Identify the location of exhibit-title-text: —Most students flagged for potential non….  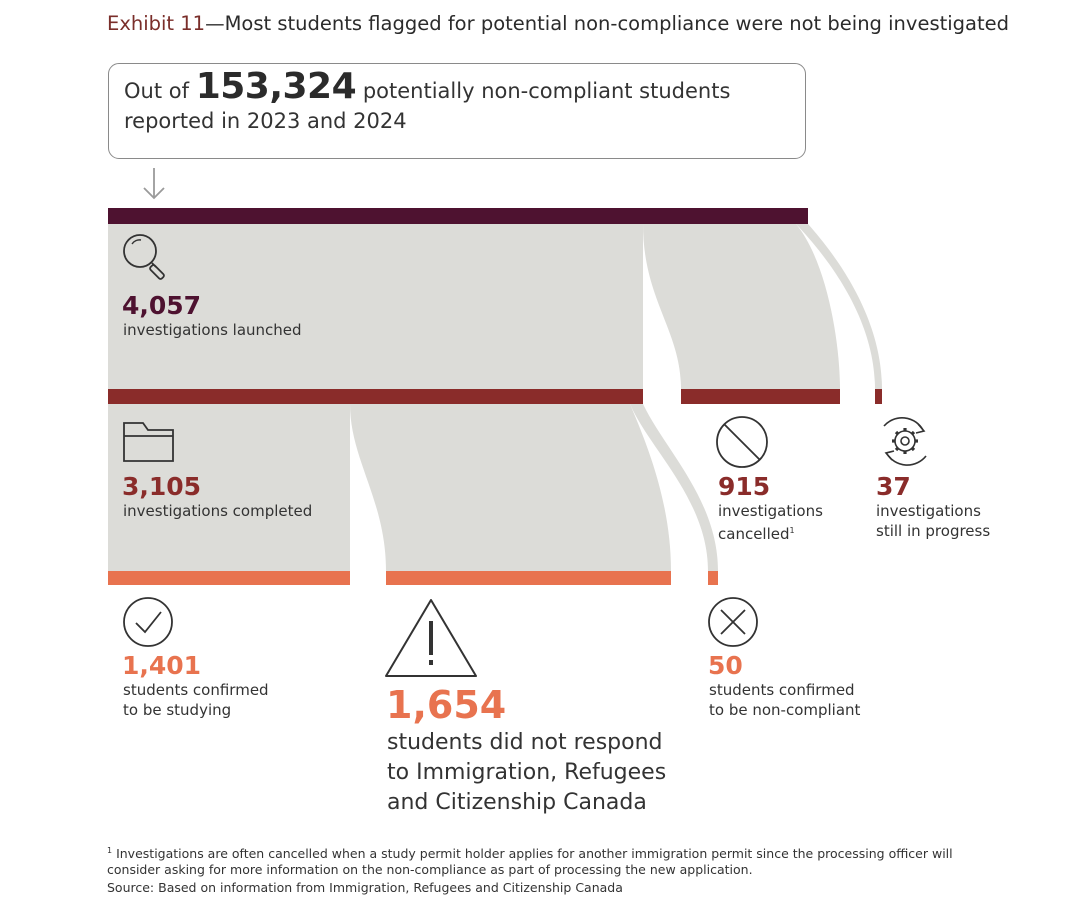
(607, 23).